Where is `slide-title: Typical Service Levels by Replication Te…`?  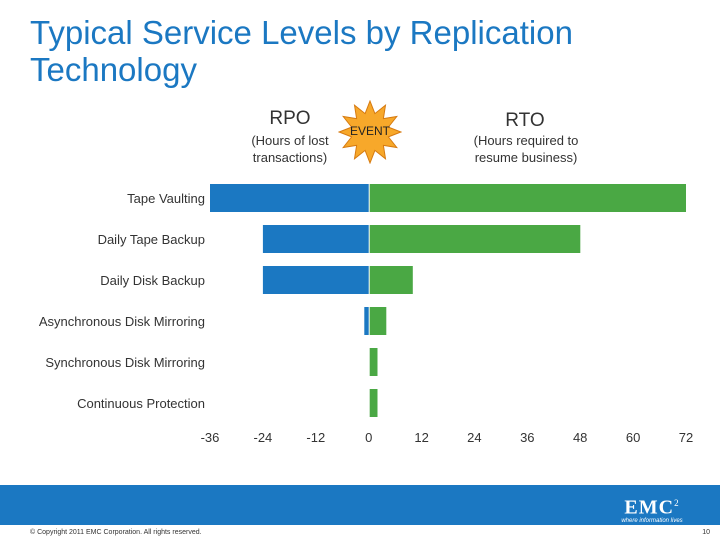 slide-title: Typical Service Levels by Replication Te… is located at coordinates (301, 51).